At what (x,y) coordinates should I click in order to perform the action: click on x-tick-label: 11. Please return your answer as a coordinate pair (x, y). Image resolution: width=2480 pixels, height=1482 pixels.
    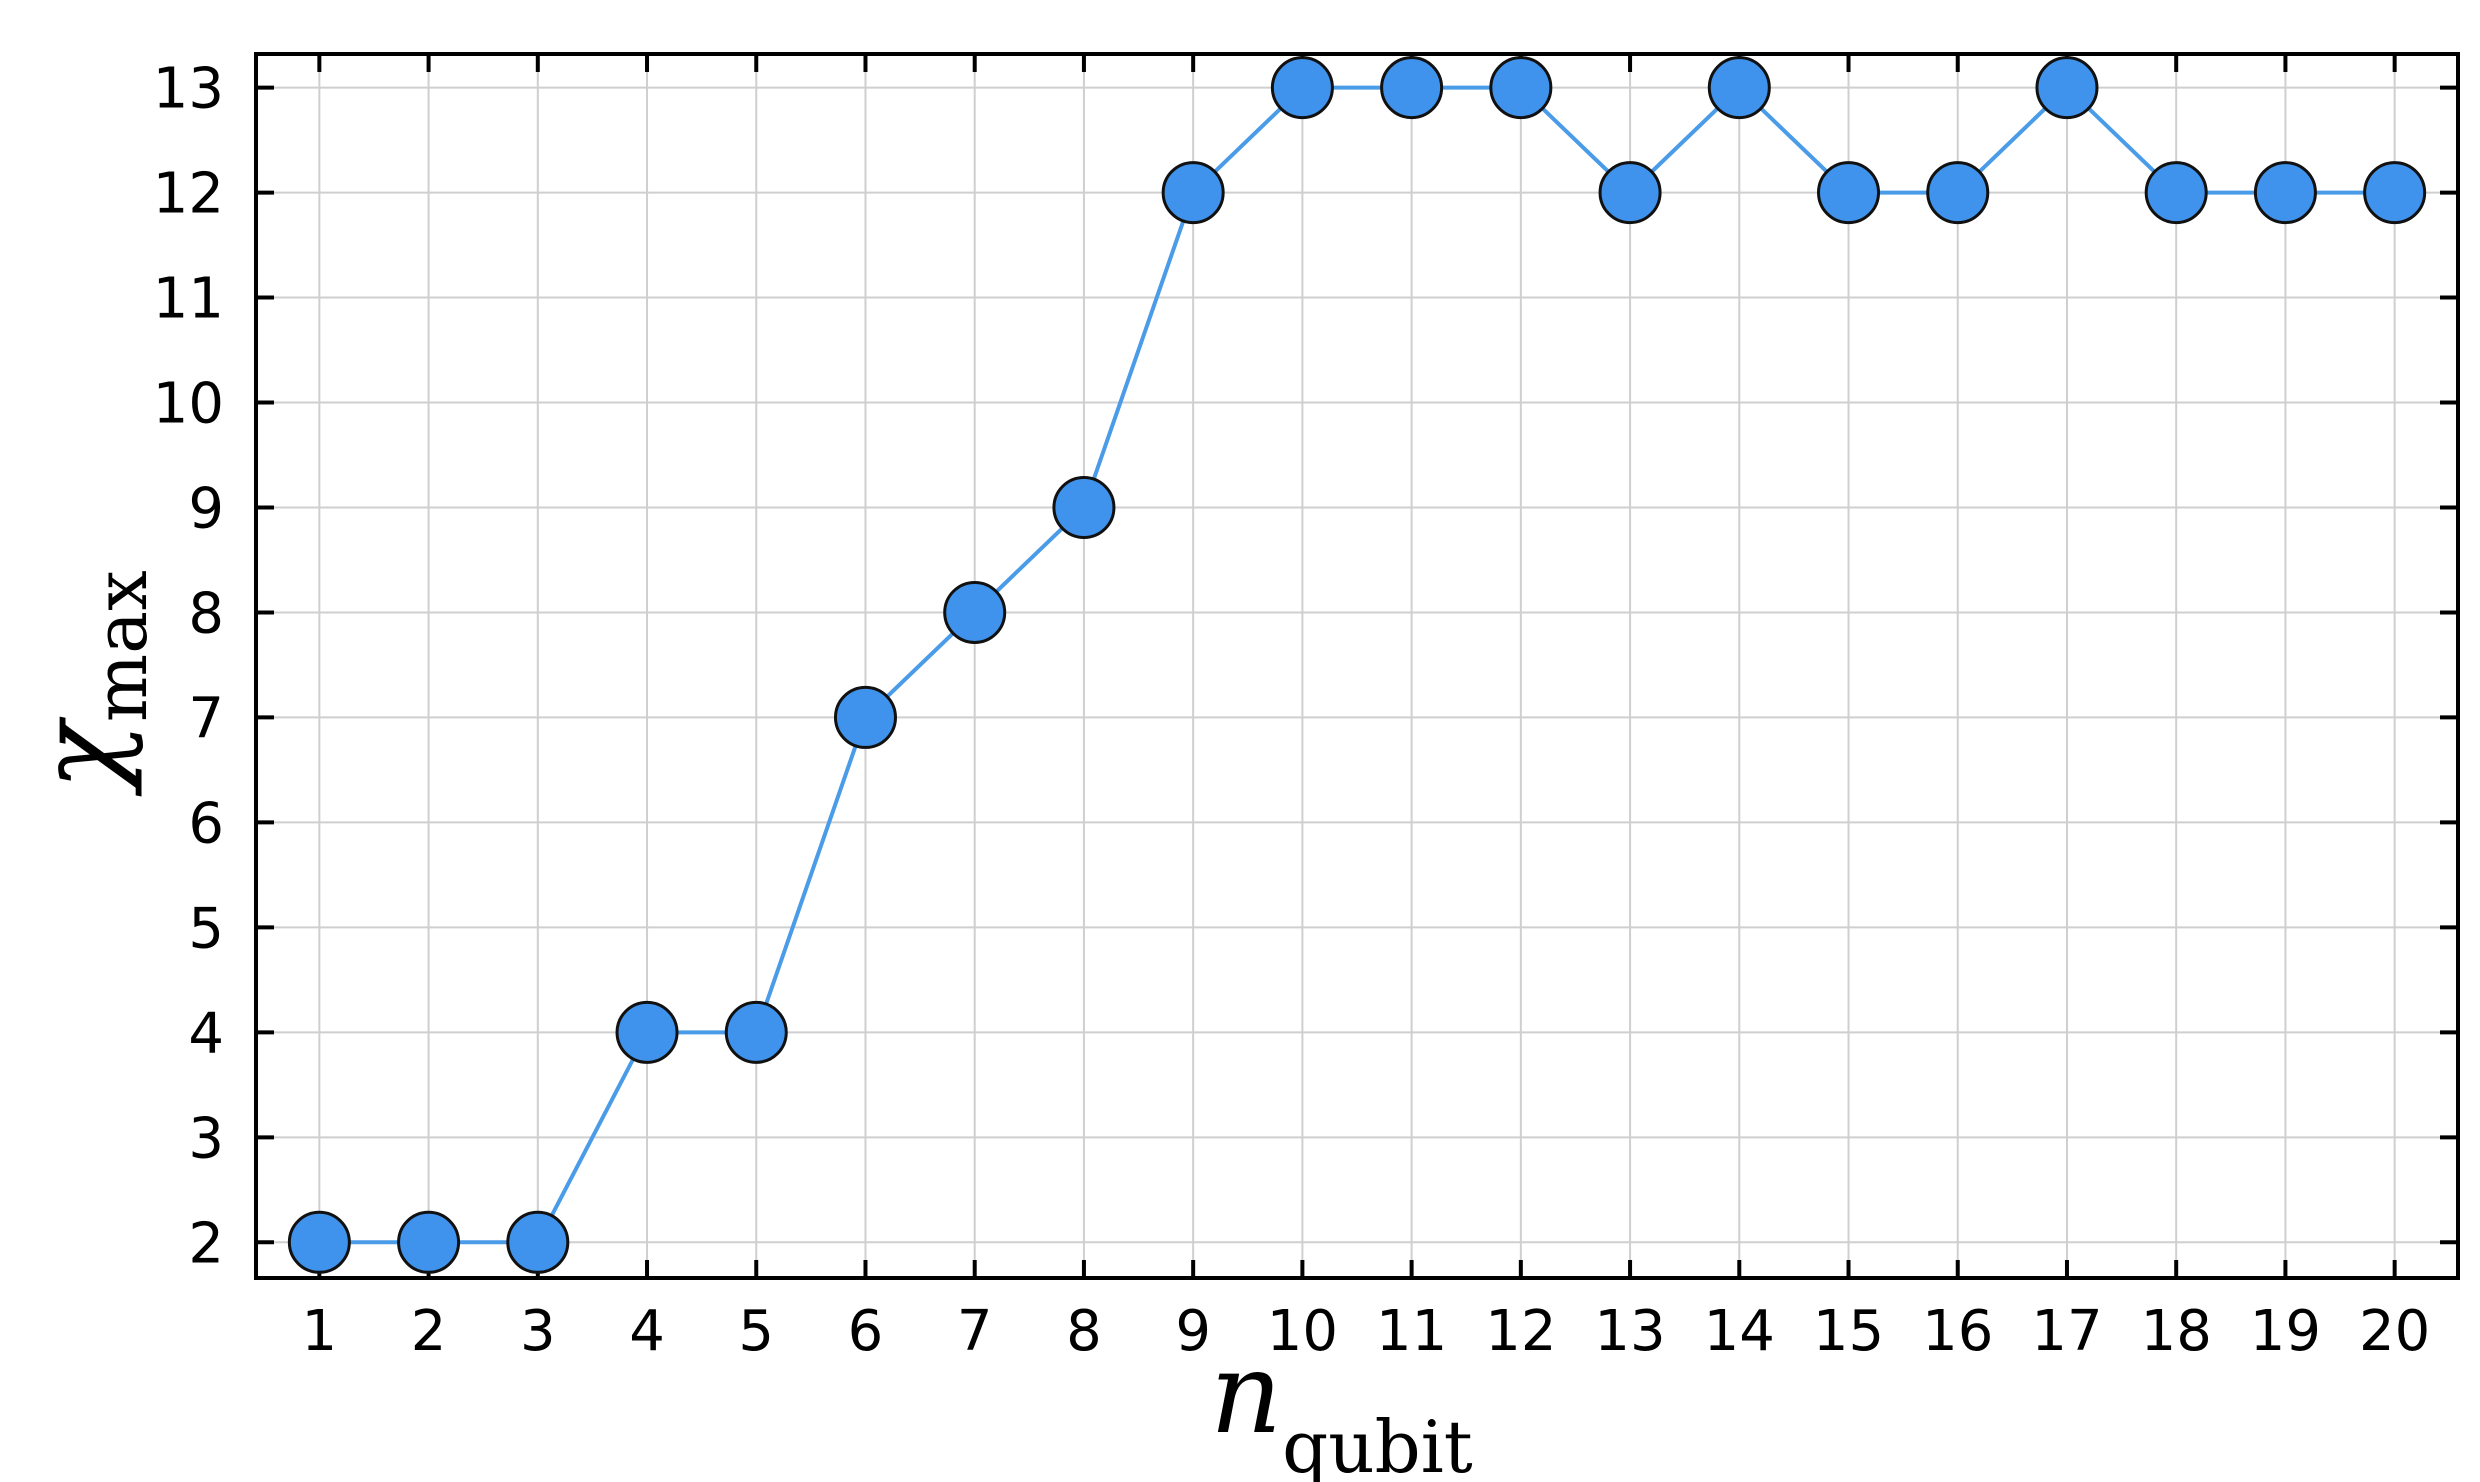
    Looking at the image, I should click on (1411, 1331).